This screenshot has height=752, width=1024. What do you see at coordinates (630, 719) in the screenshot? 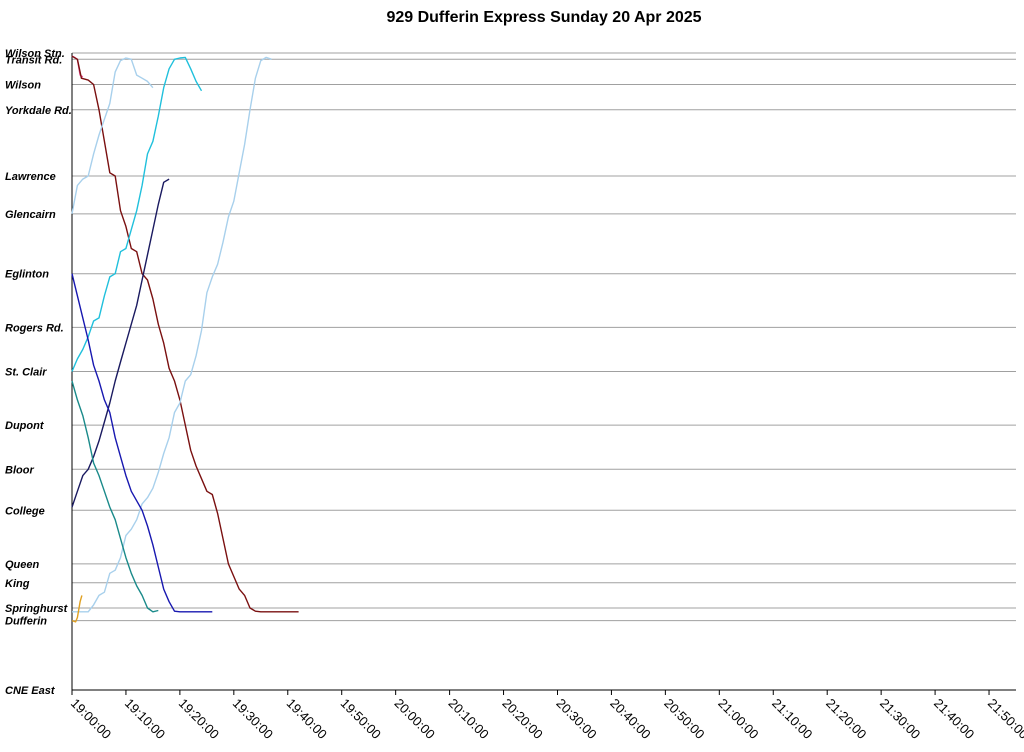
I see `x-tick-label: 20:40:00` at bounding box center [630, 719].